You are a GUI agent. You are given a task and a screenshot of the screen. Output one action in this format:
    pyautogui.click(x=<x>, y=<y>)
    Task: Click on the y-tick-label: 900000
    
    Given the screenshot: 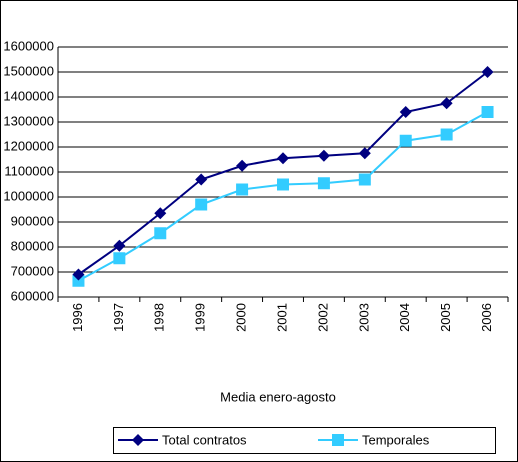 What is the action you would take?
    pyautogui.click(x=32, y=220)
    